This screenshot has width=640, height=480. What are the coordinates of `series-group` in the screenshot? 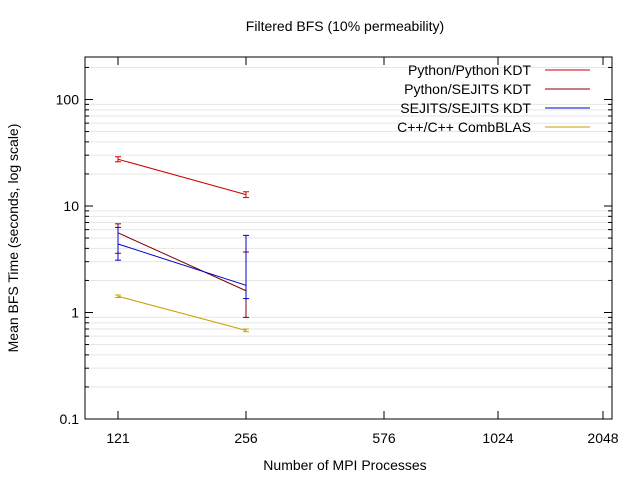 It's located at (182, 244).